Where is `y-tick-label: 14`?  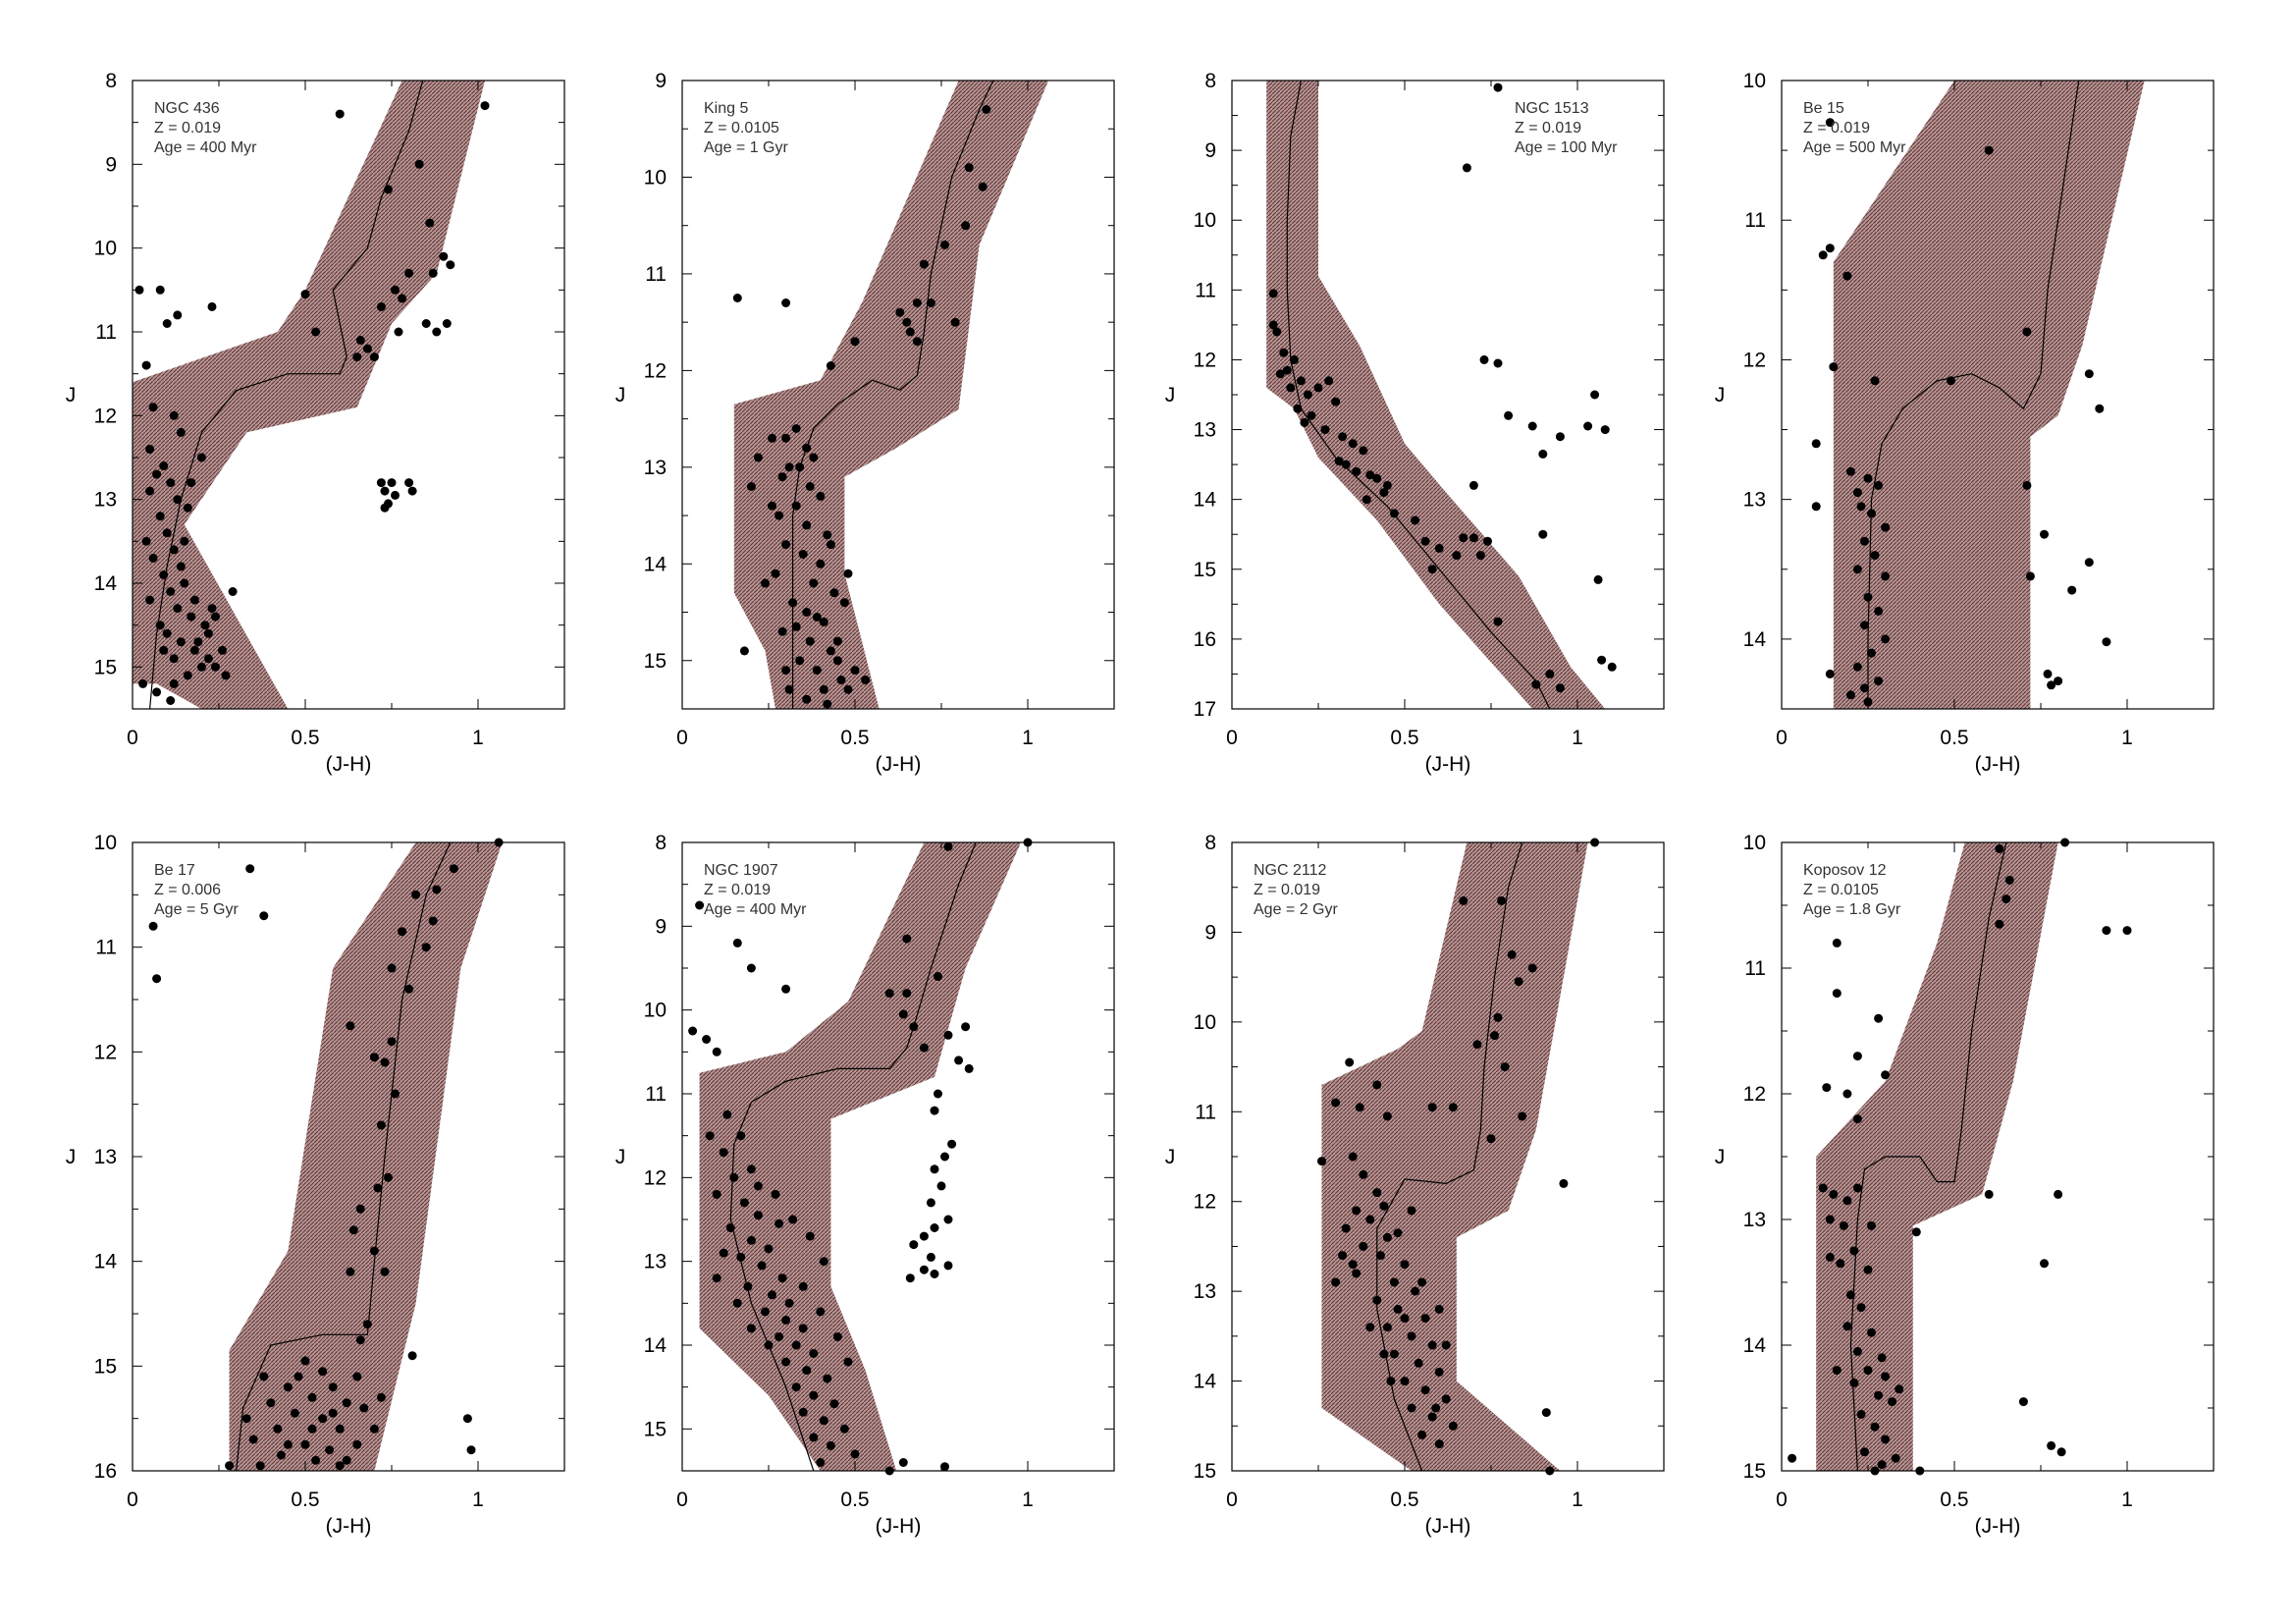 y-tick-label: 14 is located at coordinates (1205, 1382).